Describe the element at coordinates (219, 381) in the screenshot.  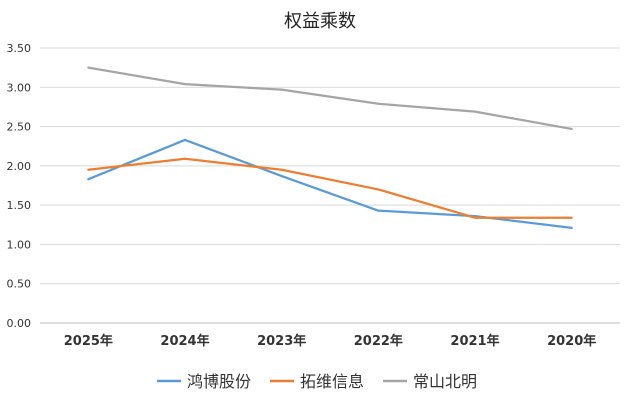
I see `legend-label: 鸿博股份` at that location.